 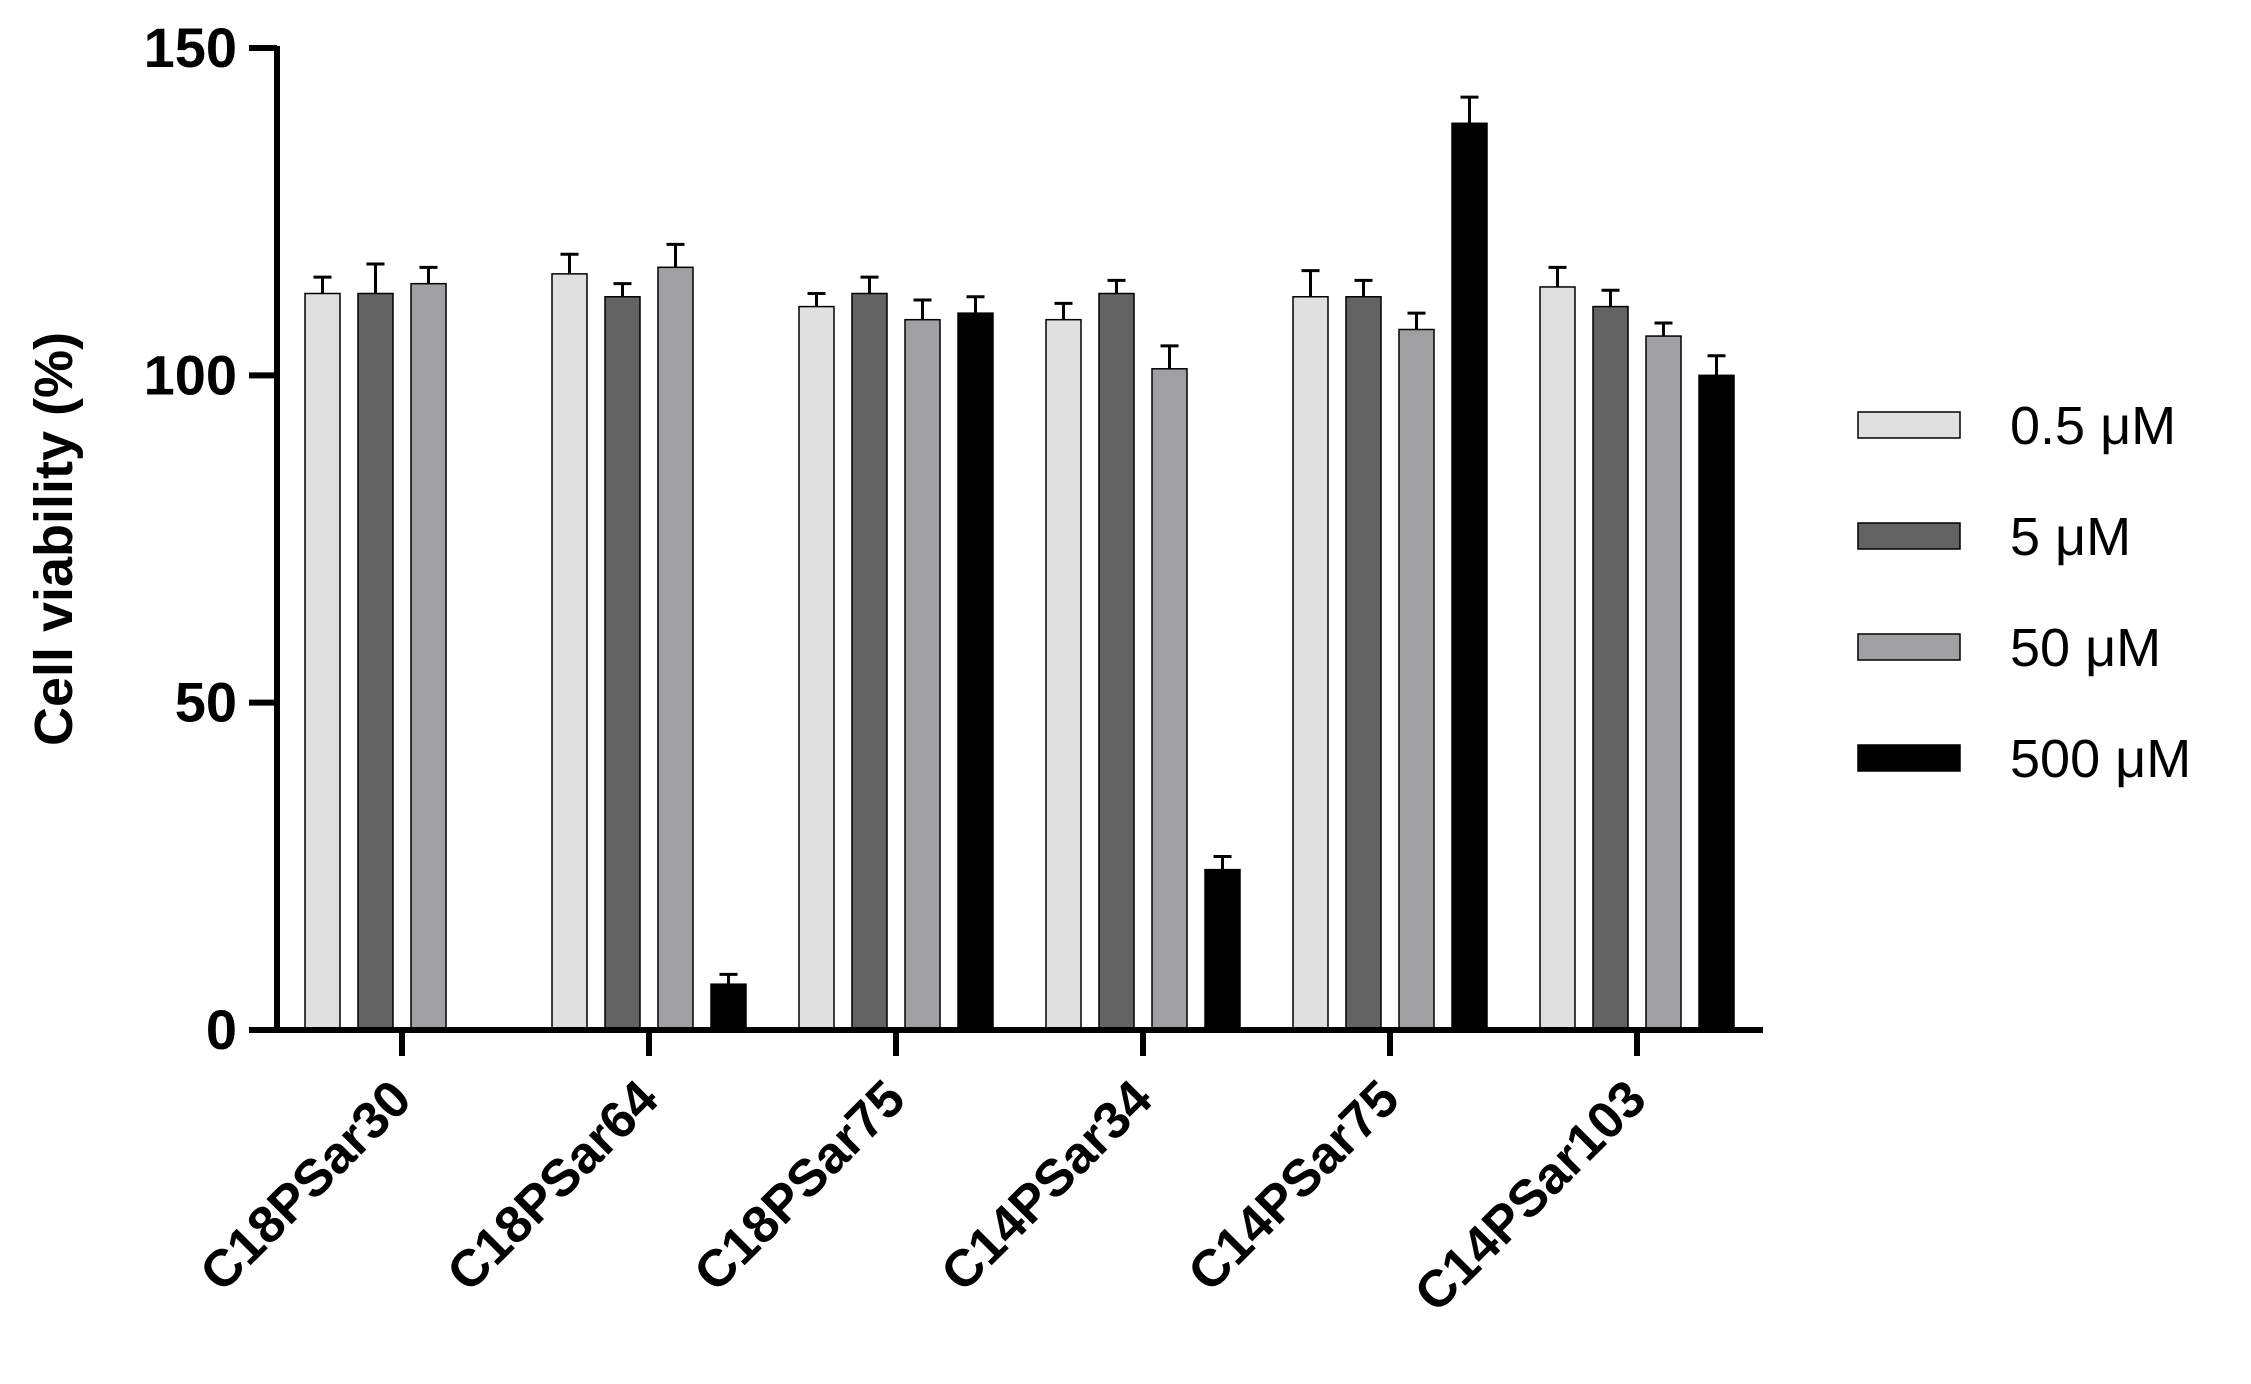 I want to click on x-category-label: C18PSar75, so click(x=799, y=1185).